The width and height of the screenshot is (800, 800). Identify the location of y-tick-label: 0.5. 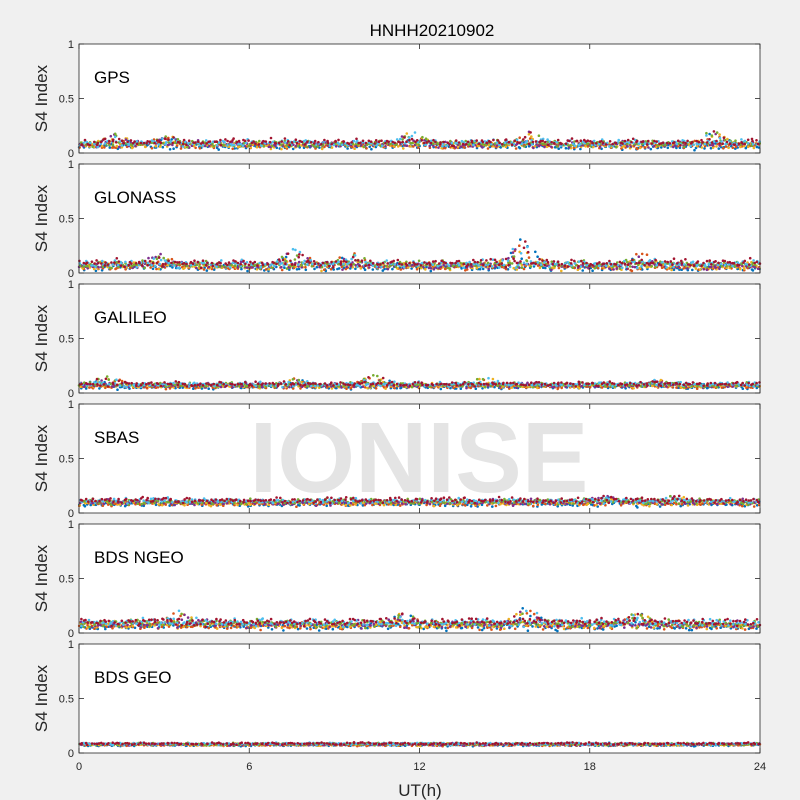
(66, 100).